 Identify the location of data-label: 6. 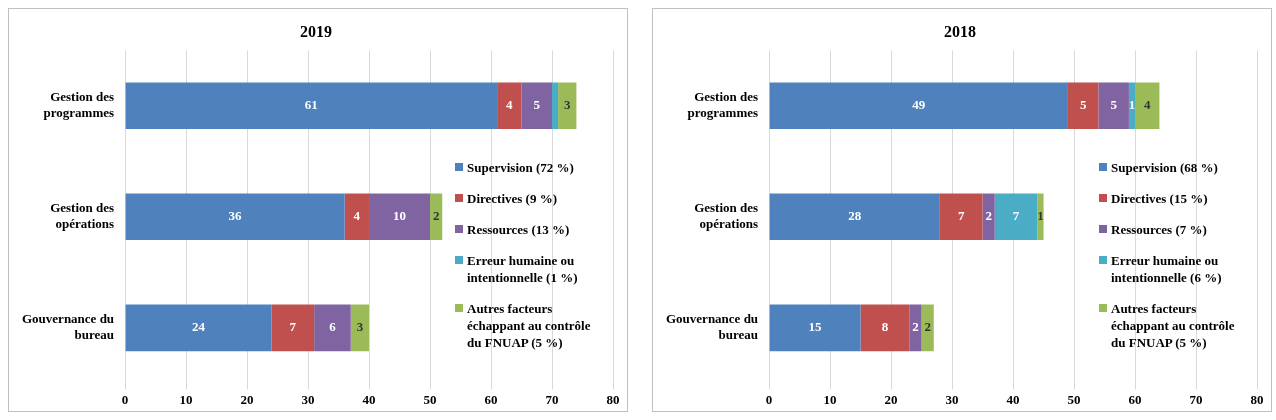
(333, 327).